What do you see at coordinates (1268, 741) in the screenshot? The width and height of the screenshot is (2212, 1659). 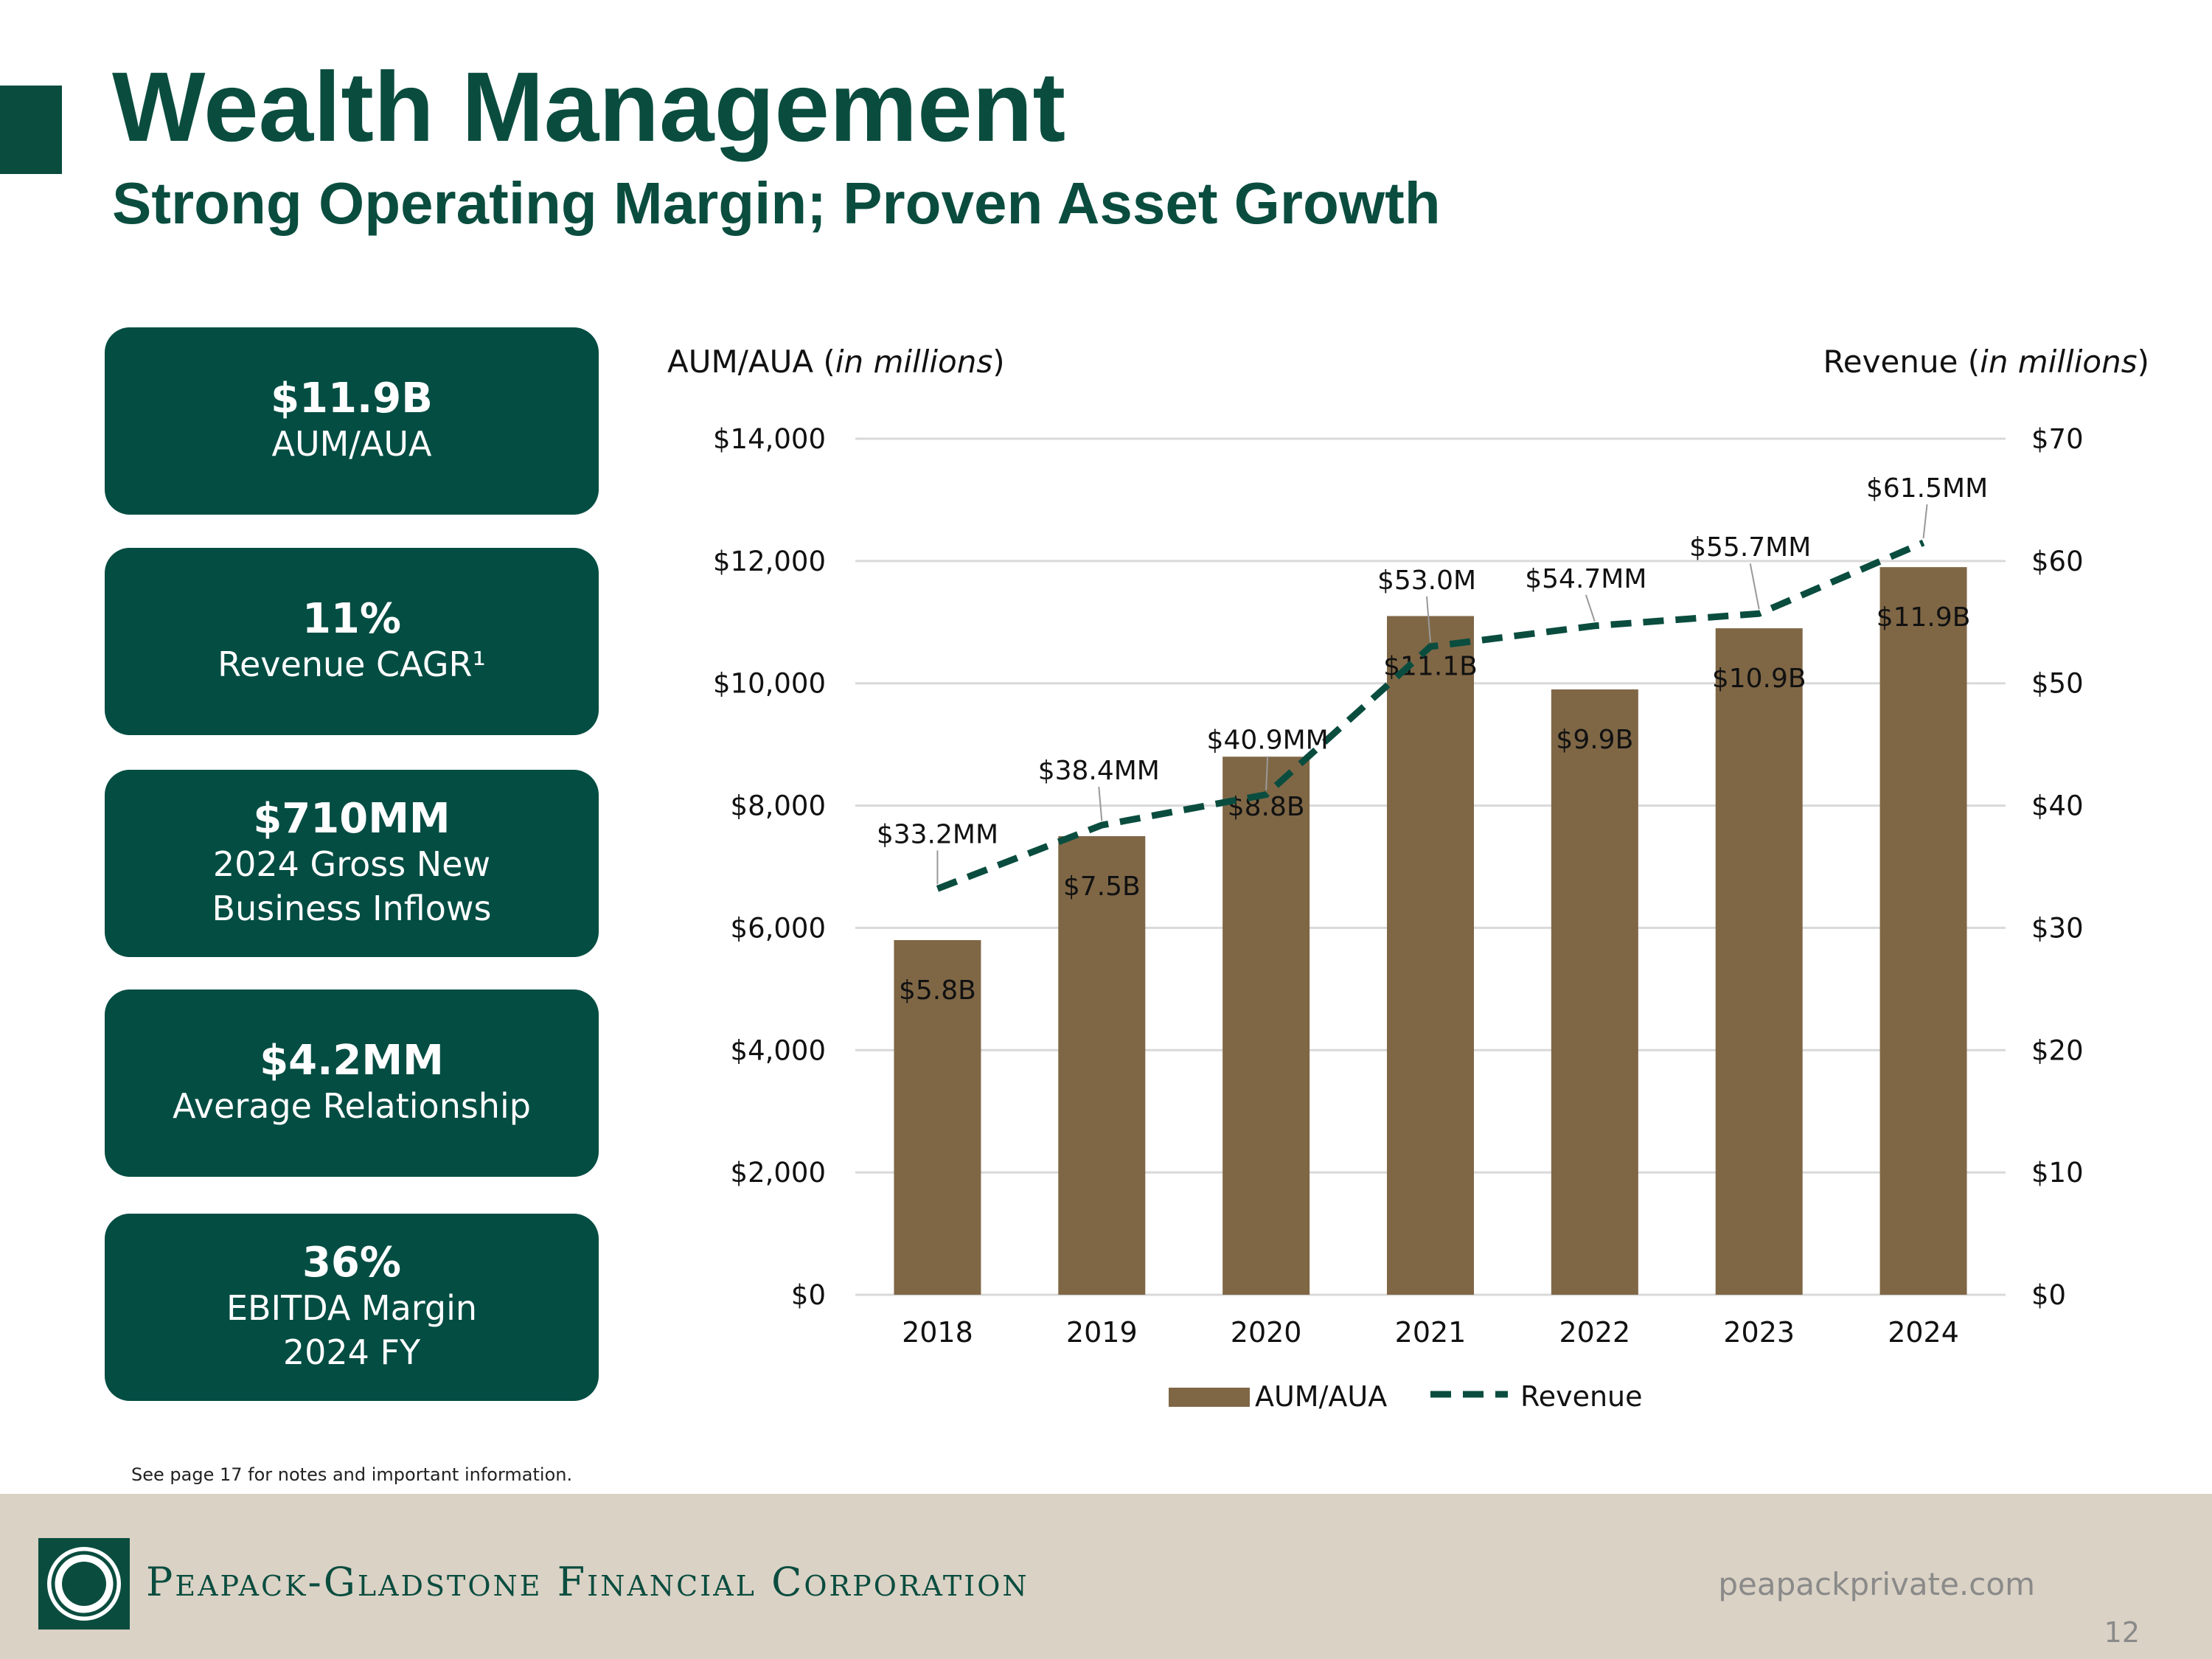 I see `revenue-data-label: $40.9MM` at bounding box center [1268, 741].